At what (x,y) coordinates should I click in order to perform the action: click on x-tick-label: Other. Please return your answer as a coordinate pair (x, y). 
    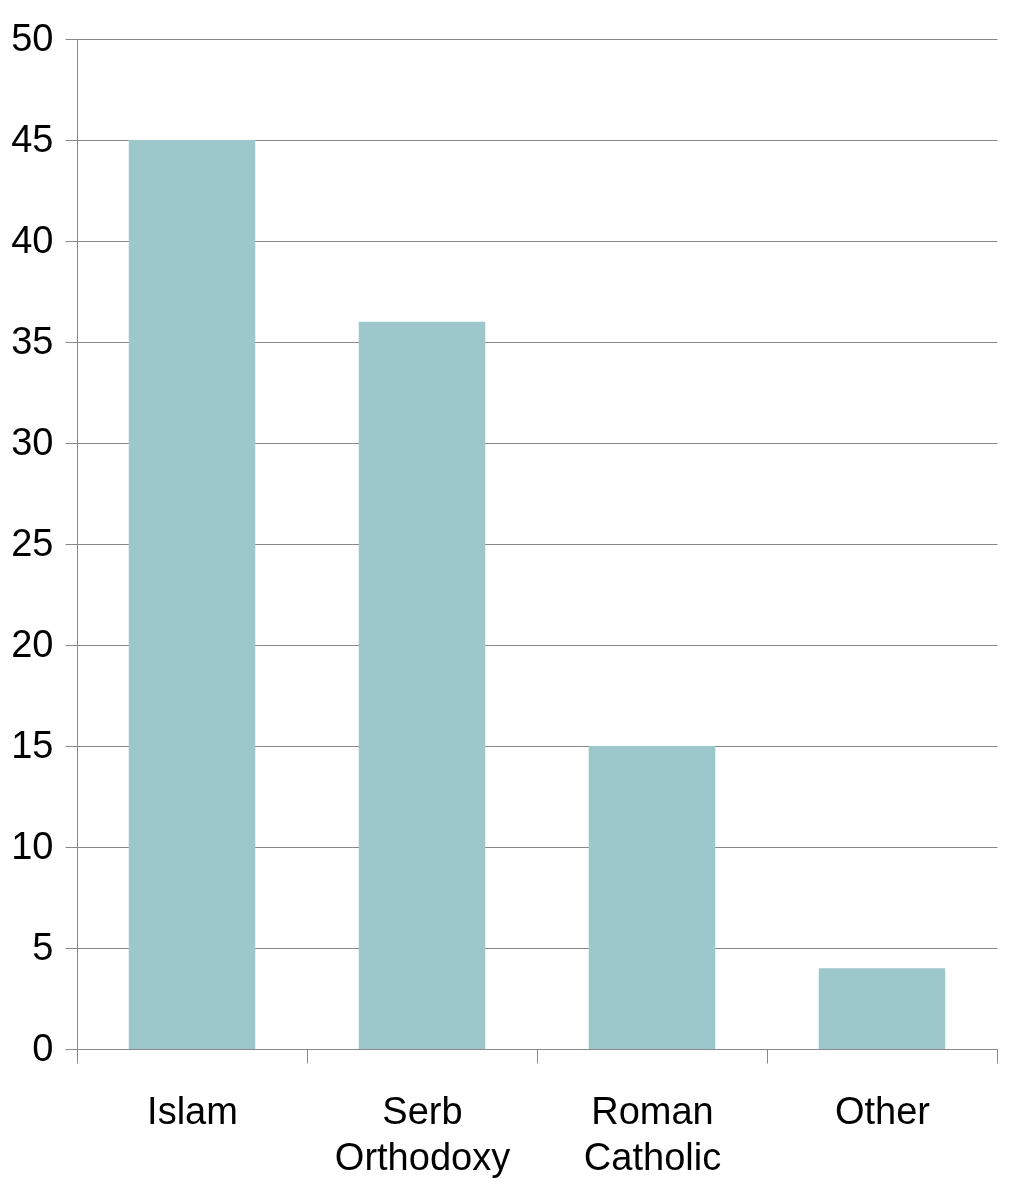
    Looking at the image, I should click on (882, 1110).